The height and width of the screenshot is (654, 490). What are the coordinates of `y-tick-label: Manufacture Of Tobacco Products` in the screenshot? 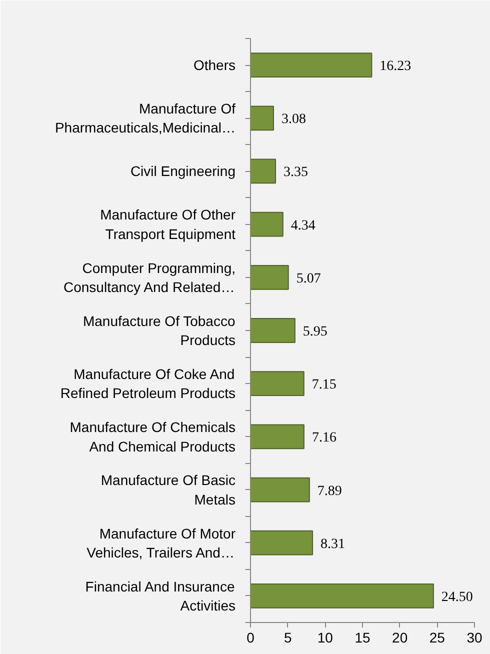 It's located at (159, 330).